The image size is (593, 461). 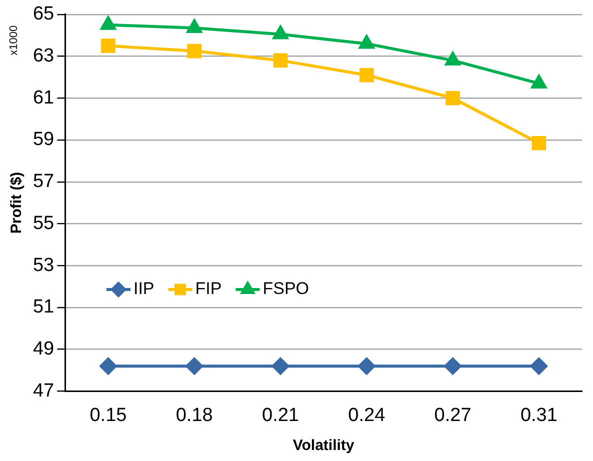 I want to click on x-tick-label: 0.15, so click(x=108, y=415).